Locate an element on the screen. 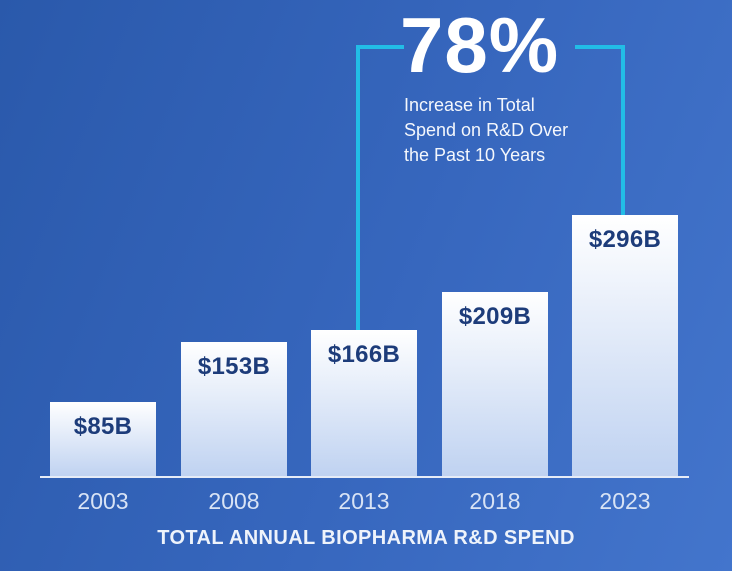 The width and height of the screenshot is (732, 571). bar-value-label: $153B is located at coordinates (234, 366).